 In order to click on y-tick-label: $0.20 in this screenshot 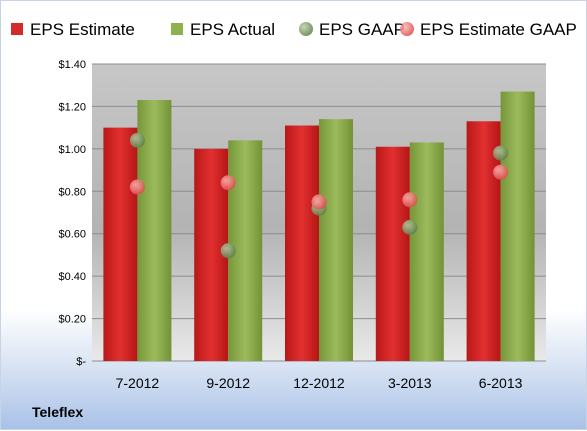, I will do `click(72, 320)`.